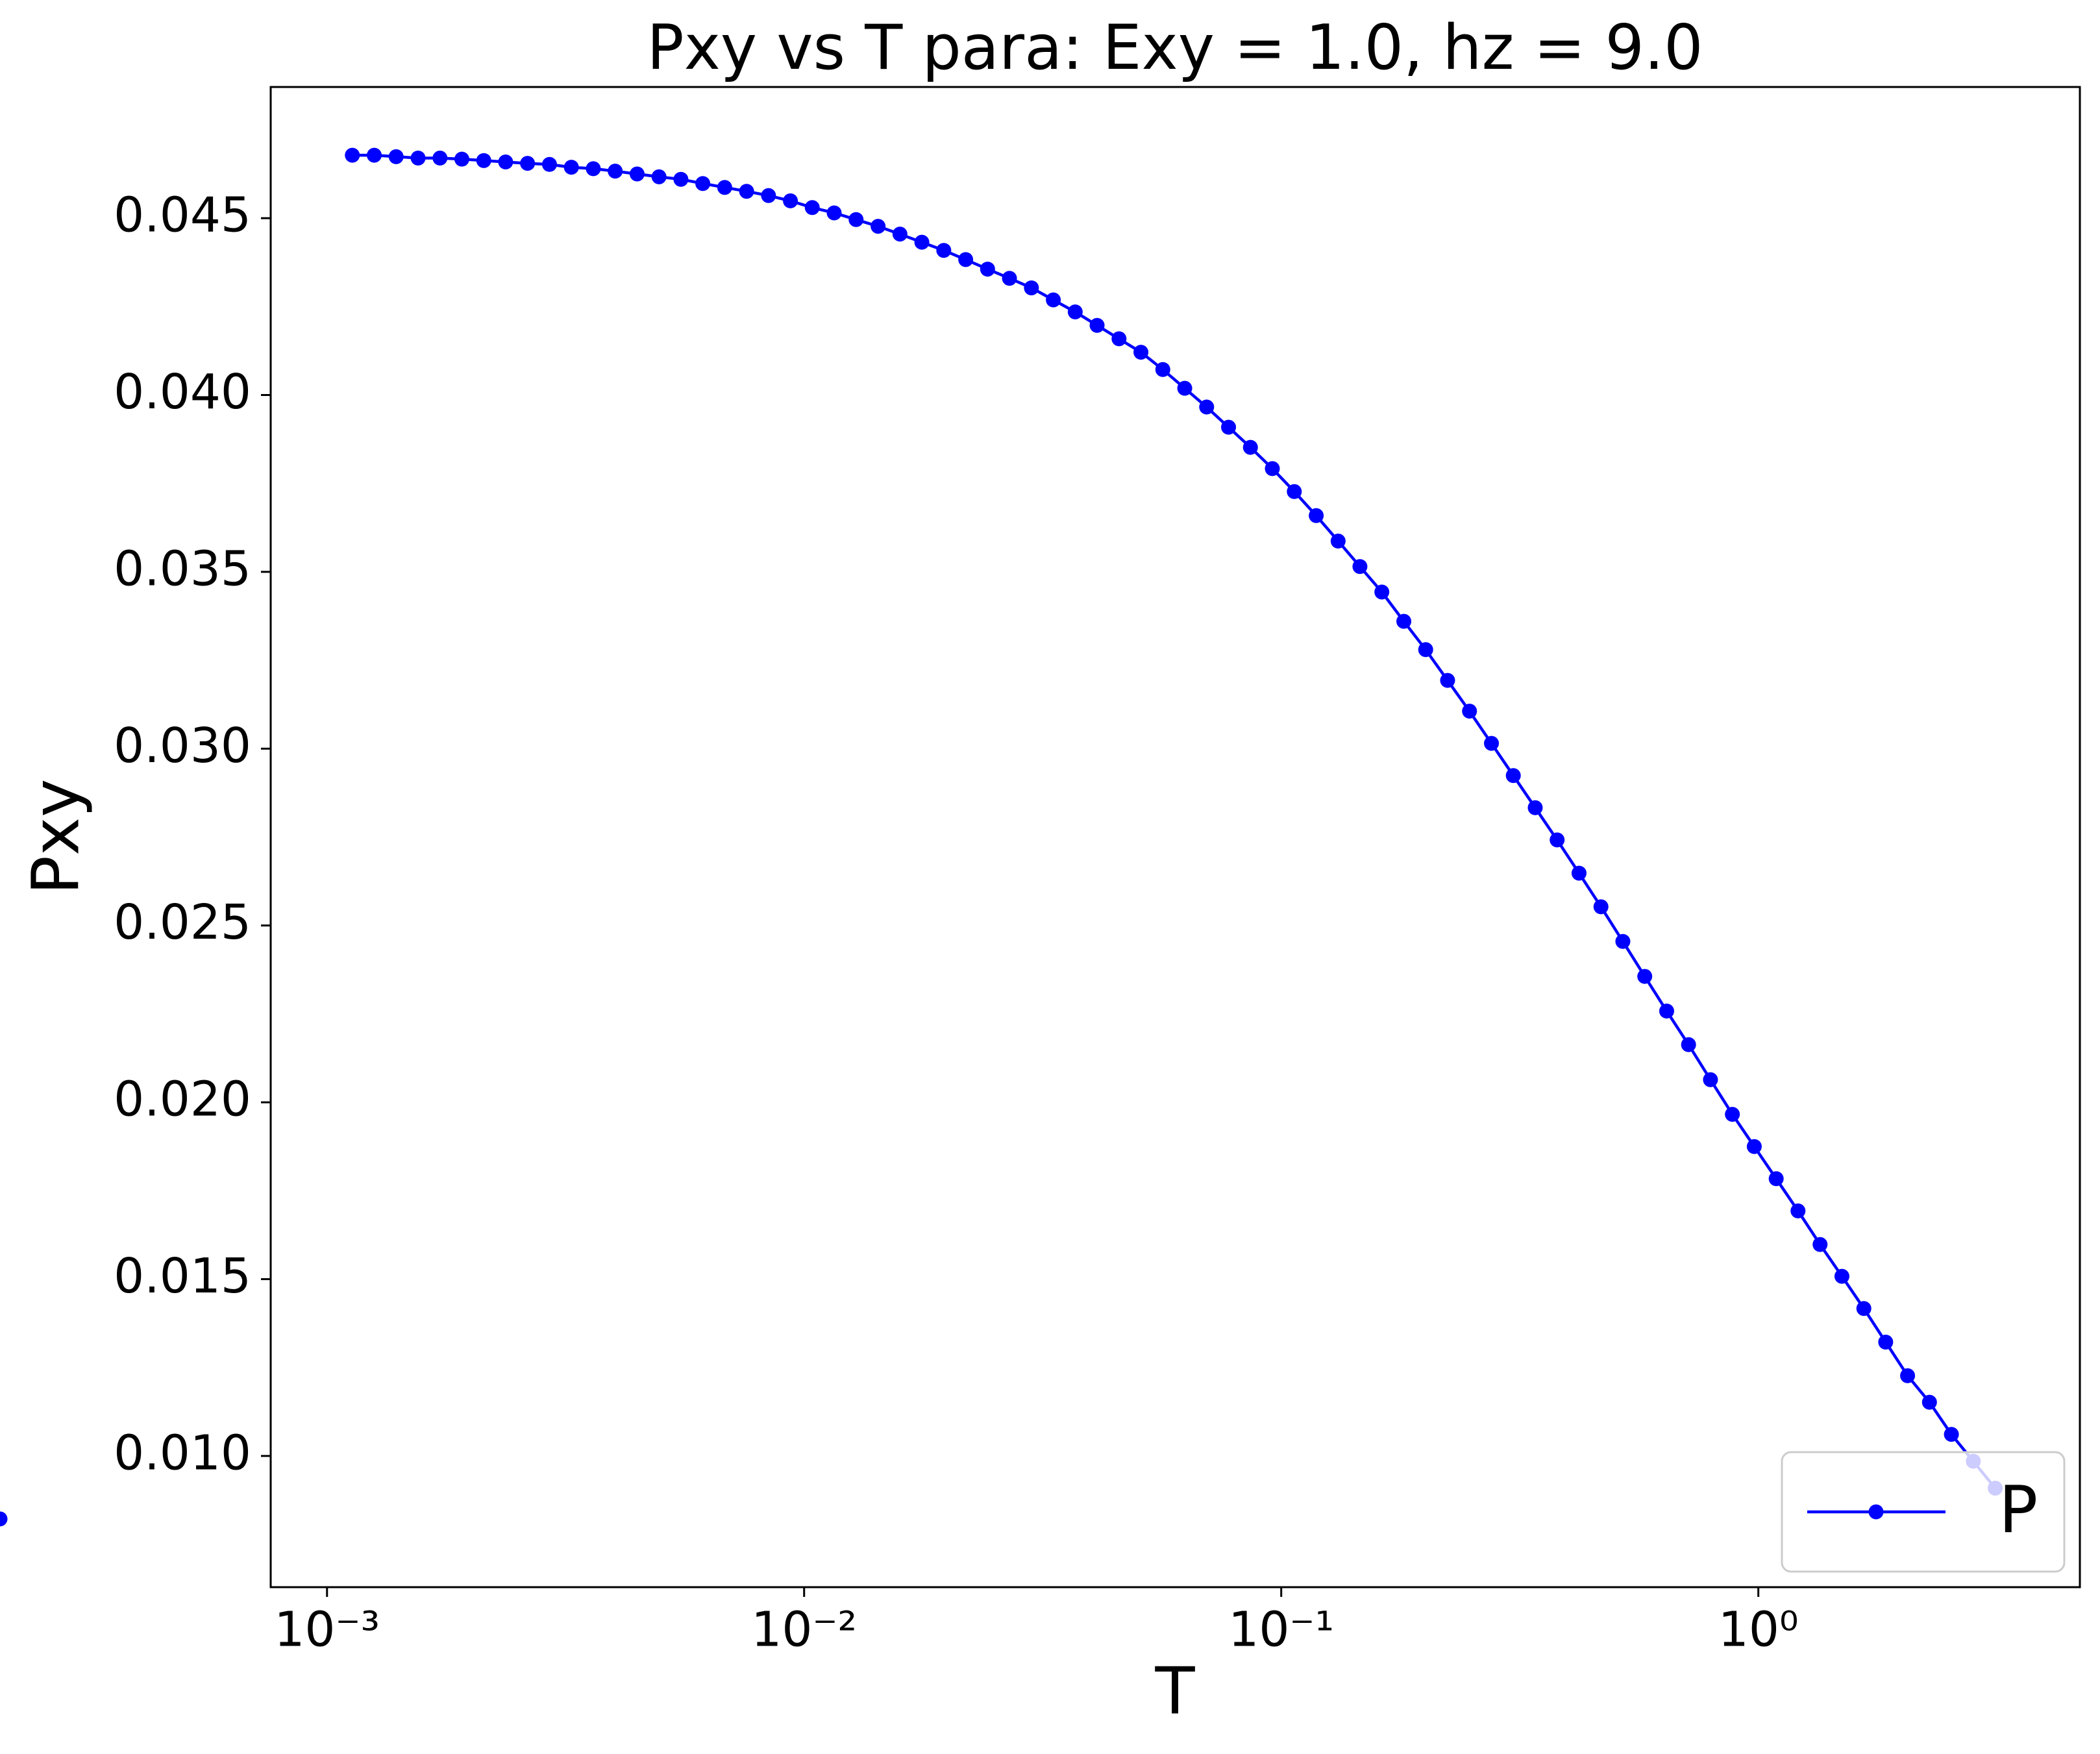  Describe the element at coordinates (1174, 1691) in the screenshot. I see `x-axis-label: T` at that location.